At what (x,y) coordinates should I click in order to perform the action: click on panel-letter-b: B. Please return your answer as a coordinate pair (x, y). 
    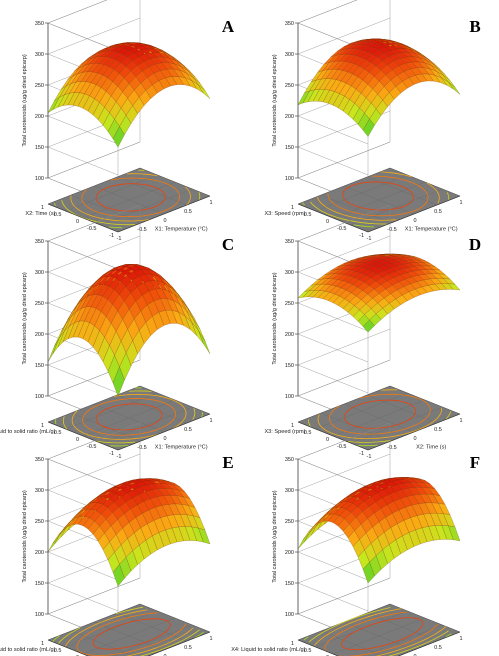
    Looking at the image, I should click on (474, 26).